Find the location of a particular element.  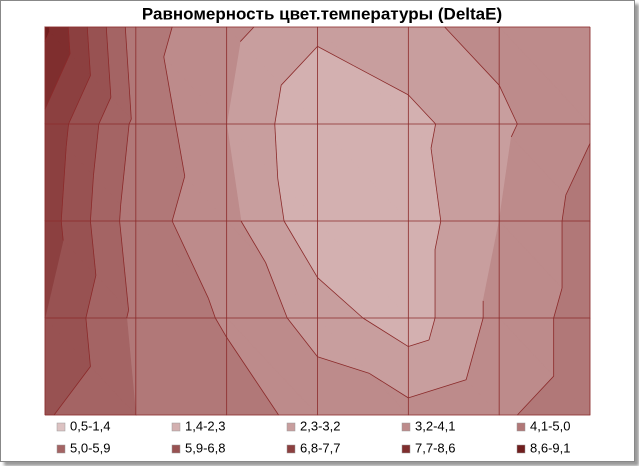

legend-label: 3,2-4,1 is located at coordinates (435, 425).